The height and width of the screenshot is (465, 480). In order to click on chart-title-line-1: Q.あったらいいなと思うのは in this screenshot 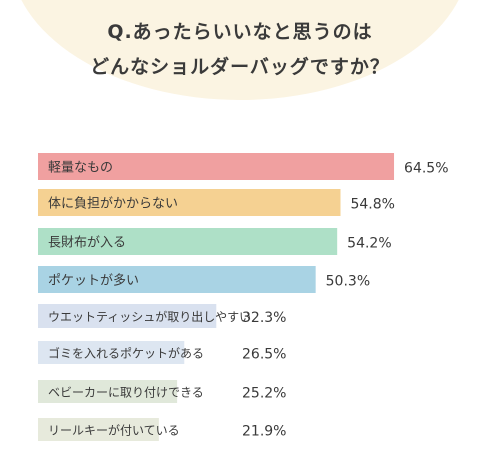, I will do `click(240, 32)`.